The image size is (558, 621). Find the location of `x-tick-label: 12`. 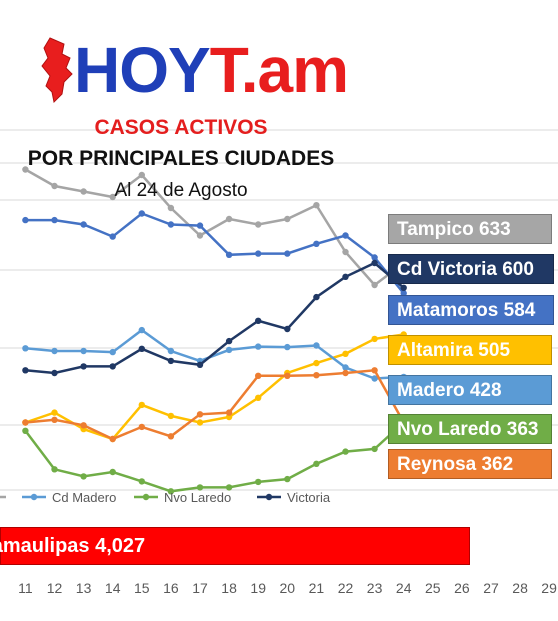

x-tick-label: 12 is located at coordinates (55, 588).